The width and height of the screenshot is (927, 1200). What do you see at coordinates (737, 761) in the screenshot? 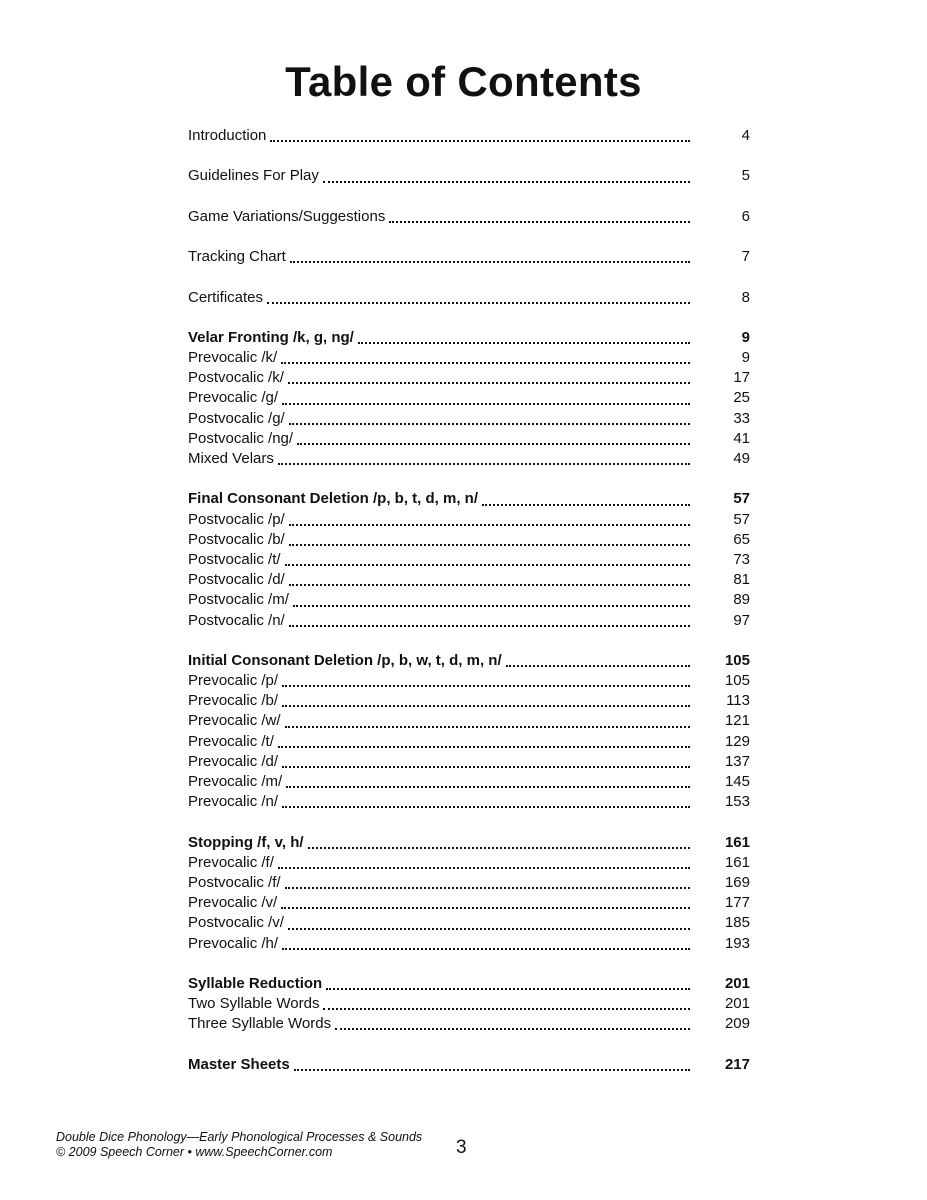
I see `toc-entry-page: 137` at bounding box center [737, 761].